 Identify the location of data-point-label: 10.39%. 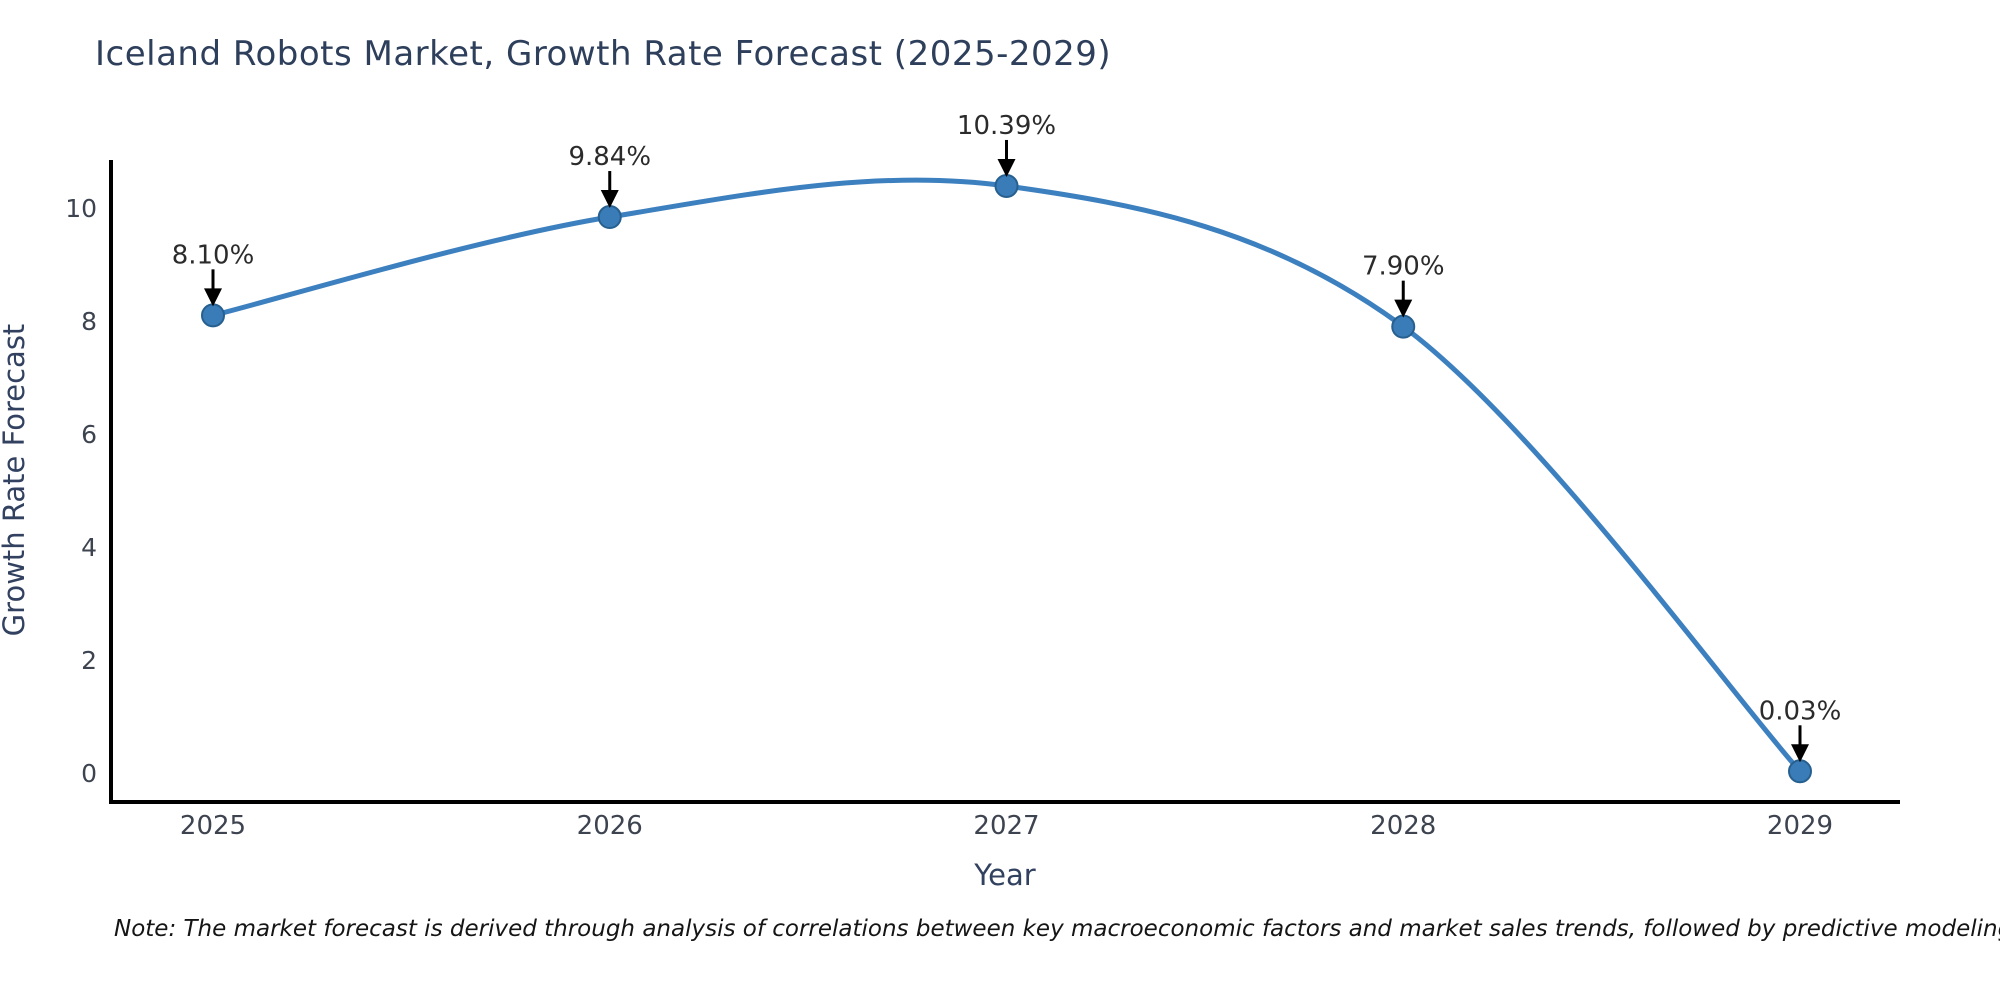
(1006, 126).